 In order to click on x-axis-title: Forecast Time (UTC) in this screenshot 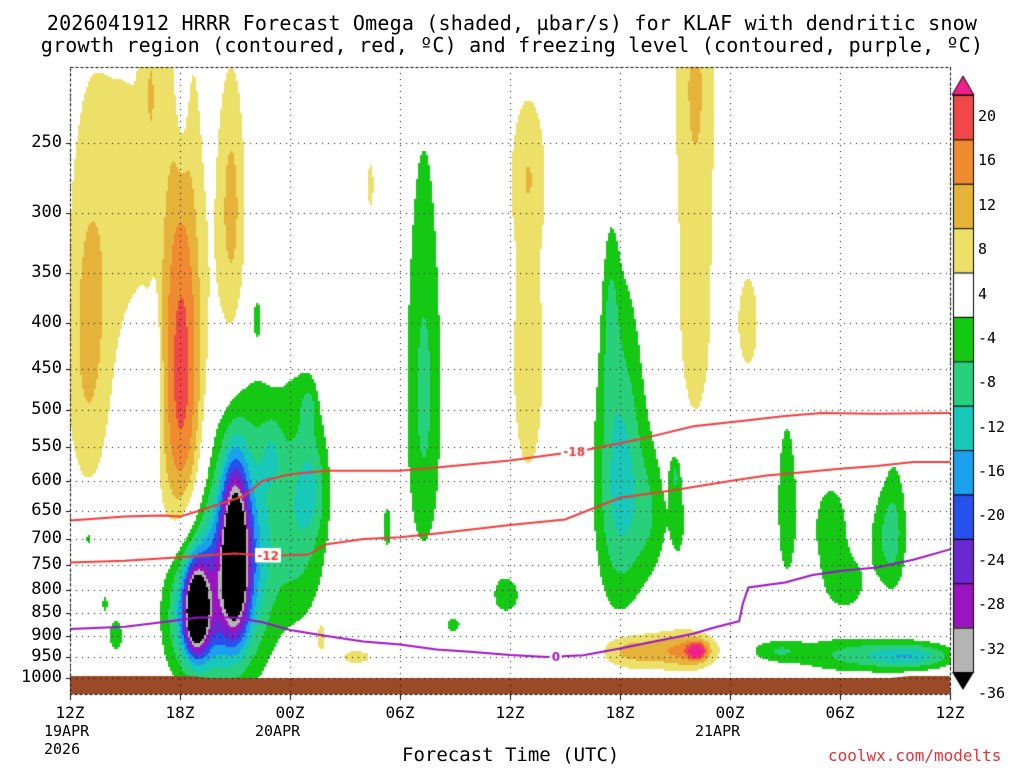, I will do `click(511, 755)`.